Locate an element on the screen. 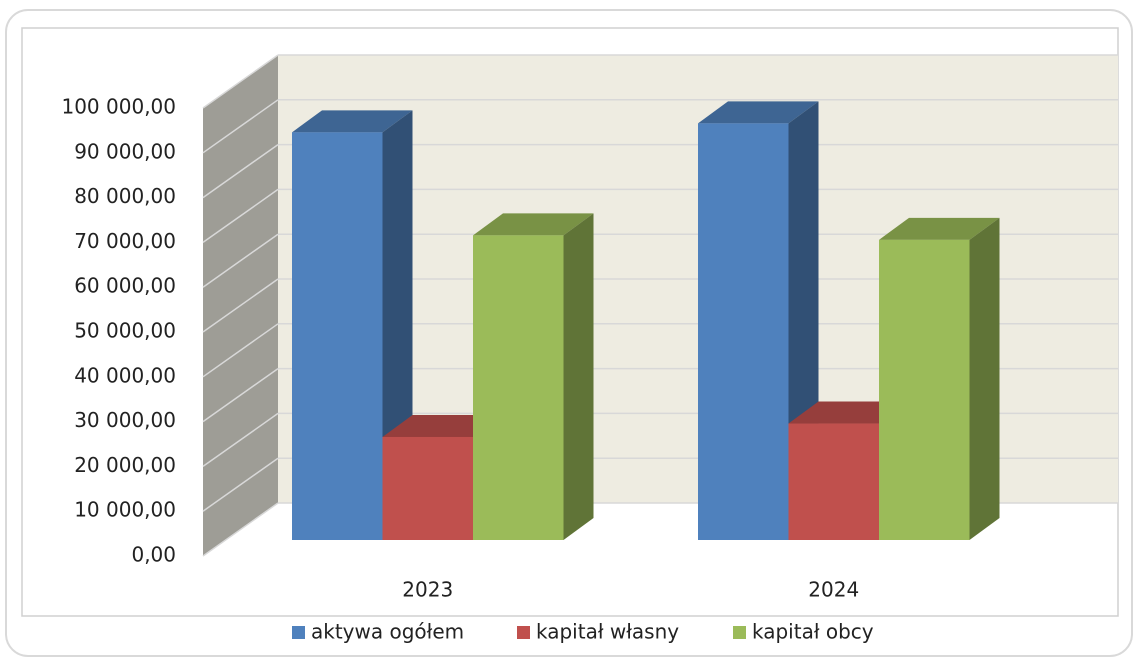  y-tick-label: 50 000,00 is located at coordinates (125, 331).